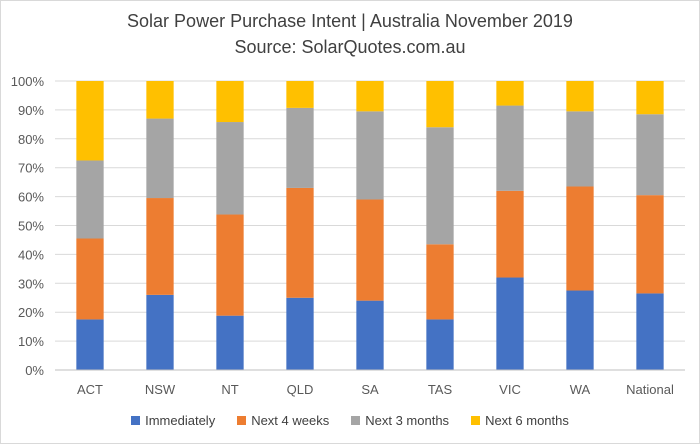 The height and width of the screenshot is (444, 700). I want to click on x-tick-label: TAS, so click(440, 389).